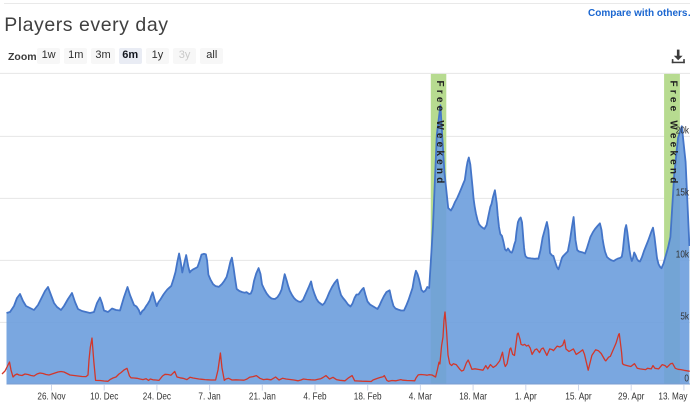 Image resolution: width=690 pixels, height=405 pixels. I want to click on svg-text: 15k, so click(683, 193).